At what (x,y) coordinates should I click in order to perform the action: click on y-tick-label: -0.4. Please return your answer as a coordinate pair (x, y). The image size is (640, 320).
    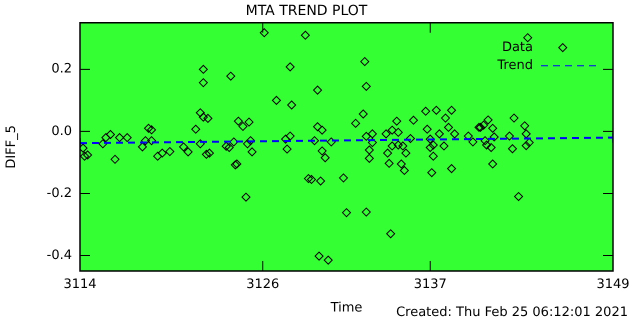
    Looking at the image, I should click on (59, 255).